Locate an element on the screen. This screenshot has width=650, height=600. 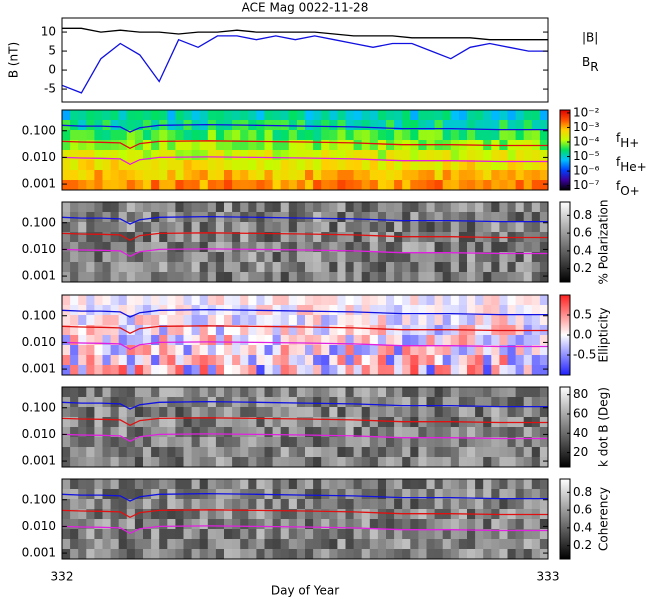
y-tick-label: 0 is located at coordinates (52, 70).